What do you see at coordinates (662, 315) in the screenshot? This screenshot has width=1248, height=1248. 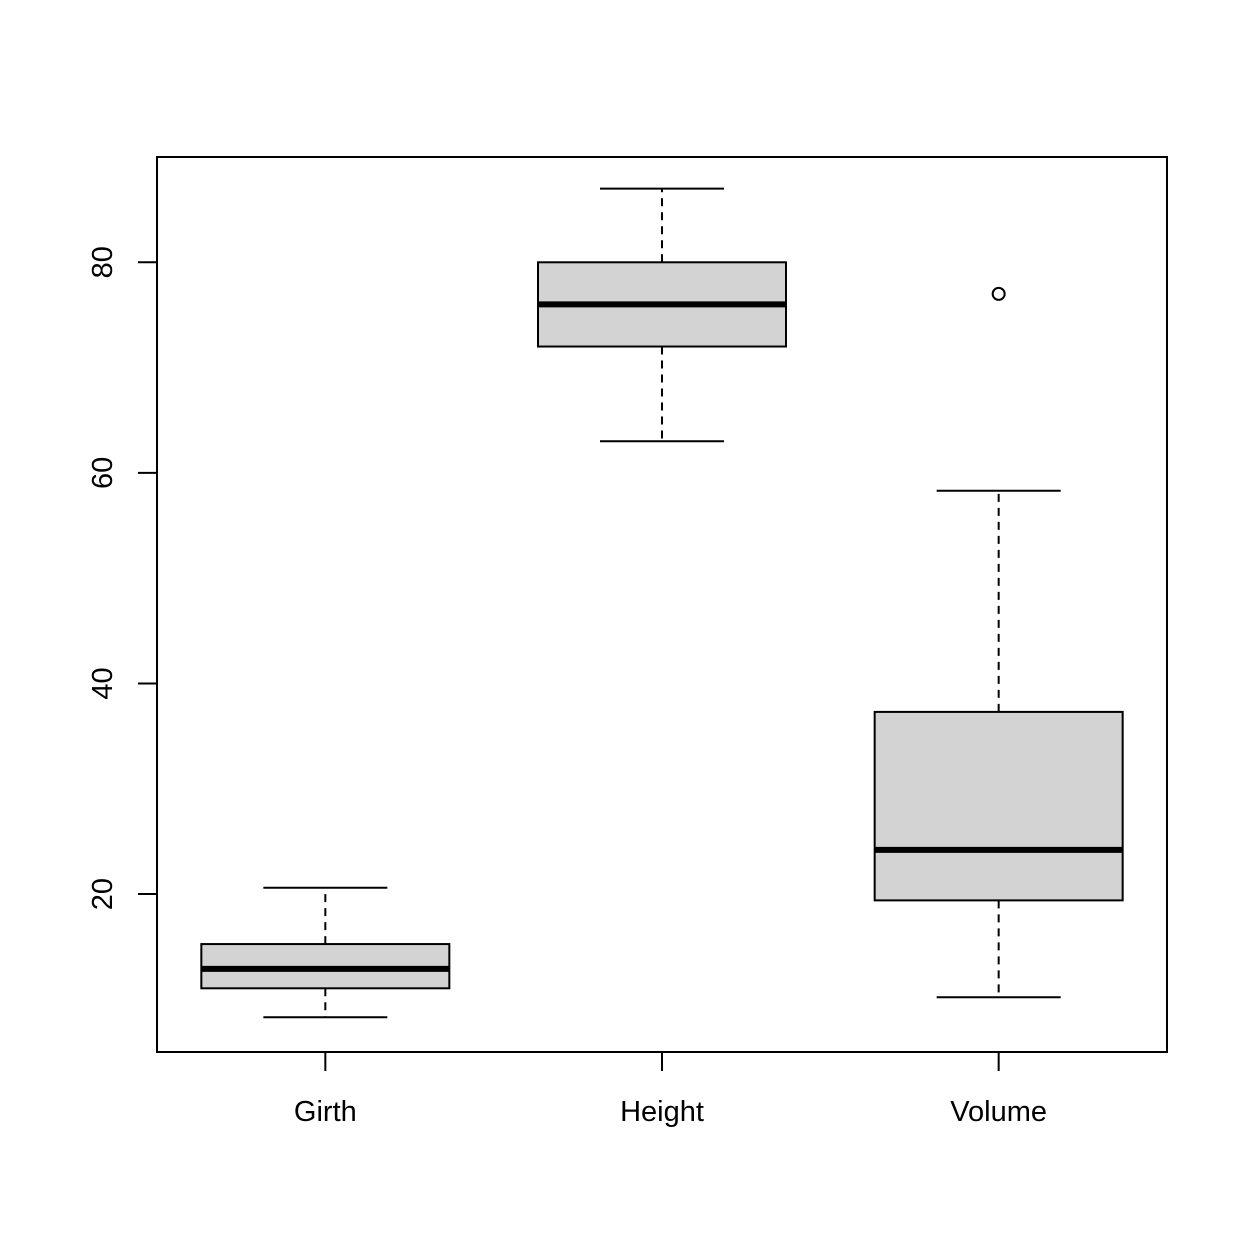 I see `box-height` at bounding box center [662, 315].